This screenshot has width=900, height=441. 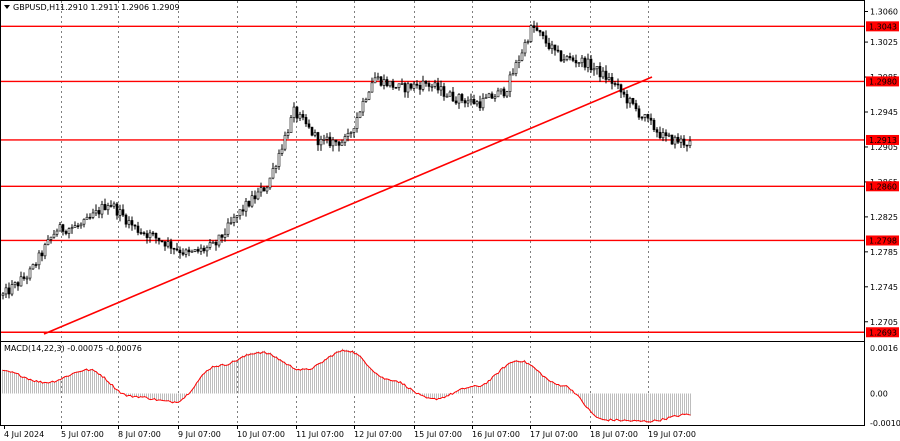 What do you see at coordinates (883, 140) in the screenshot?
I see `level-label: 1.2913` at bounding box center [883, 140].